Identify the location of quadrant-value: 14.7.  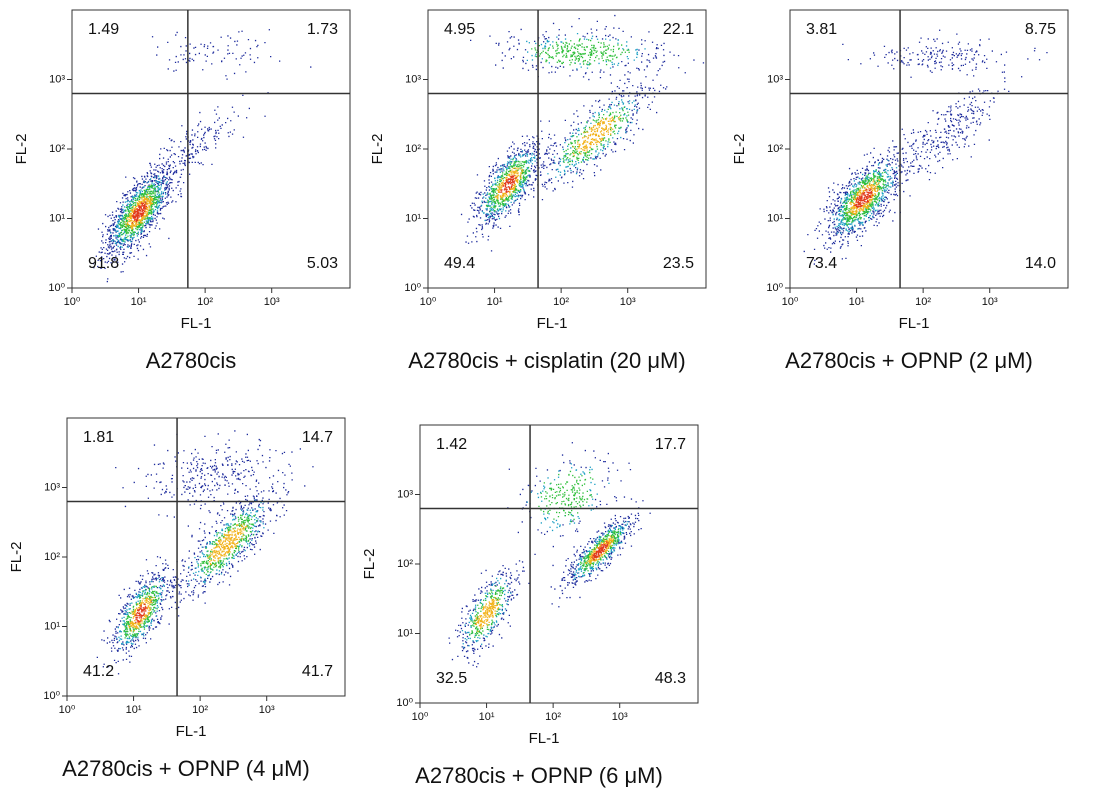
(317, 437).